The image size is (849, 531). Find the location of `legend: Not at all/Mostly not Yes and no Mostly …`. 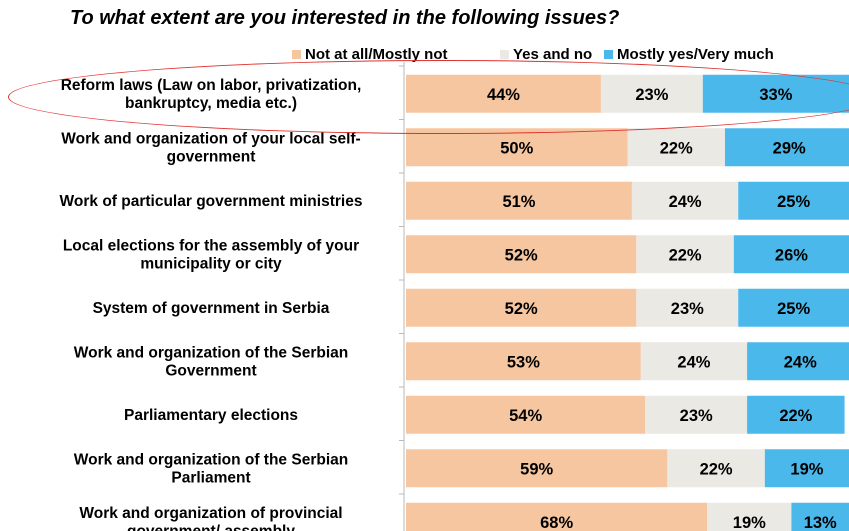

legend: Not at all/Mostly not Yes and no Mostly … is located at coordinates (424, 54).